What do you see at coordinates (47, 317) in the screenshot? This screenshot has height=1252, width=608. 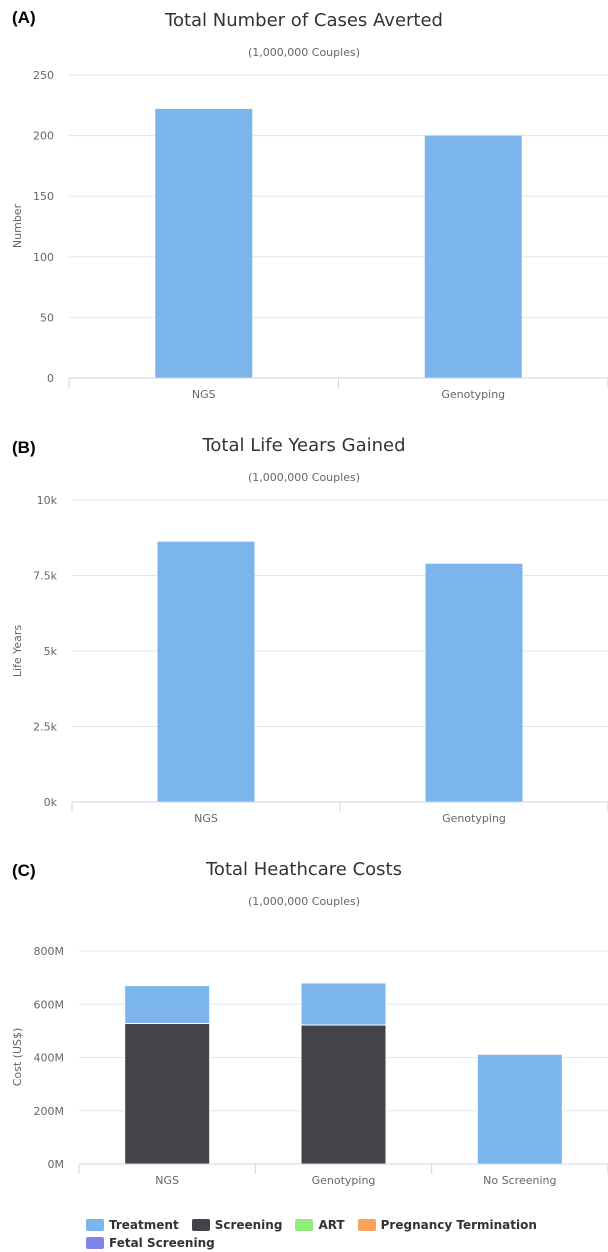 I see `y-tick-label: 50` at bounding box center [47, 317].